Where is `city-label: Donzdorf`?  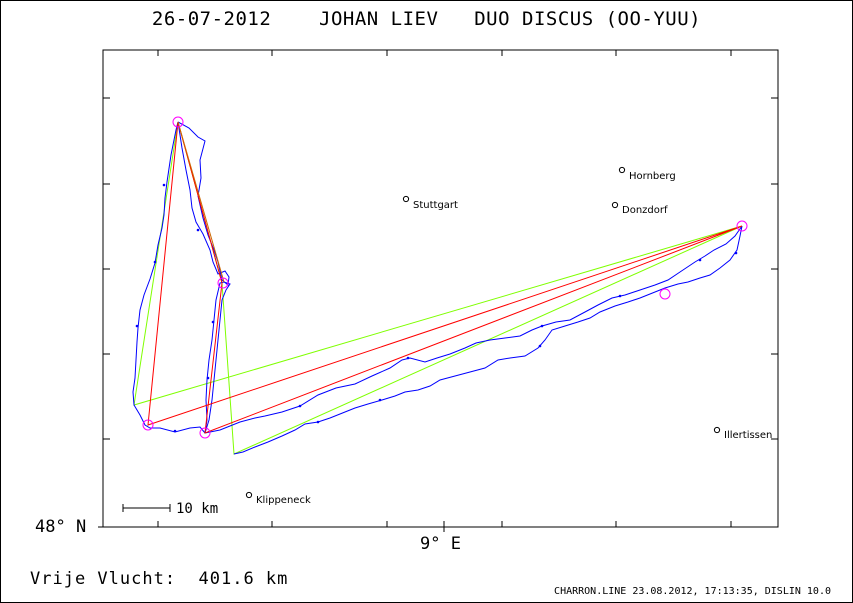
city-label: Donzdorf is located at coordinates (645, 210).